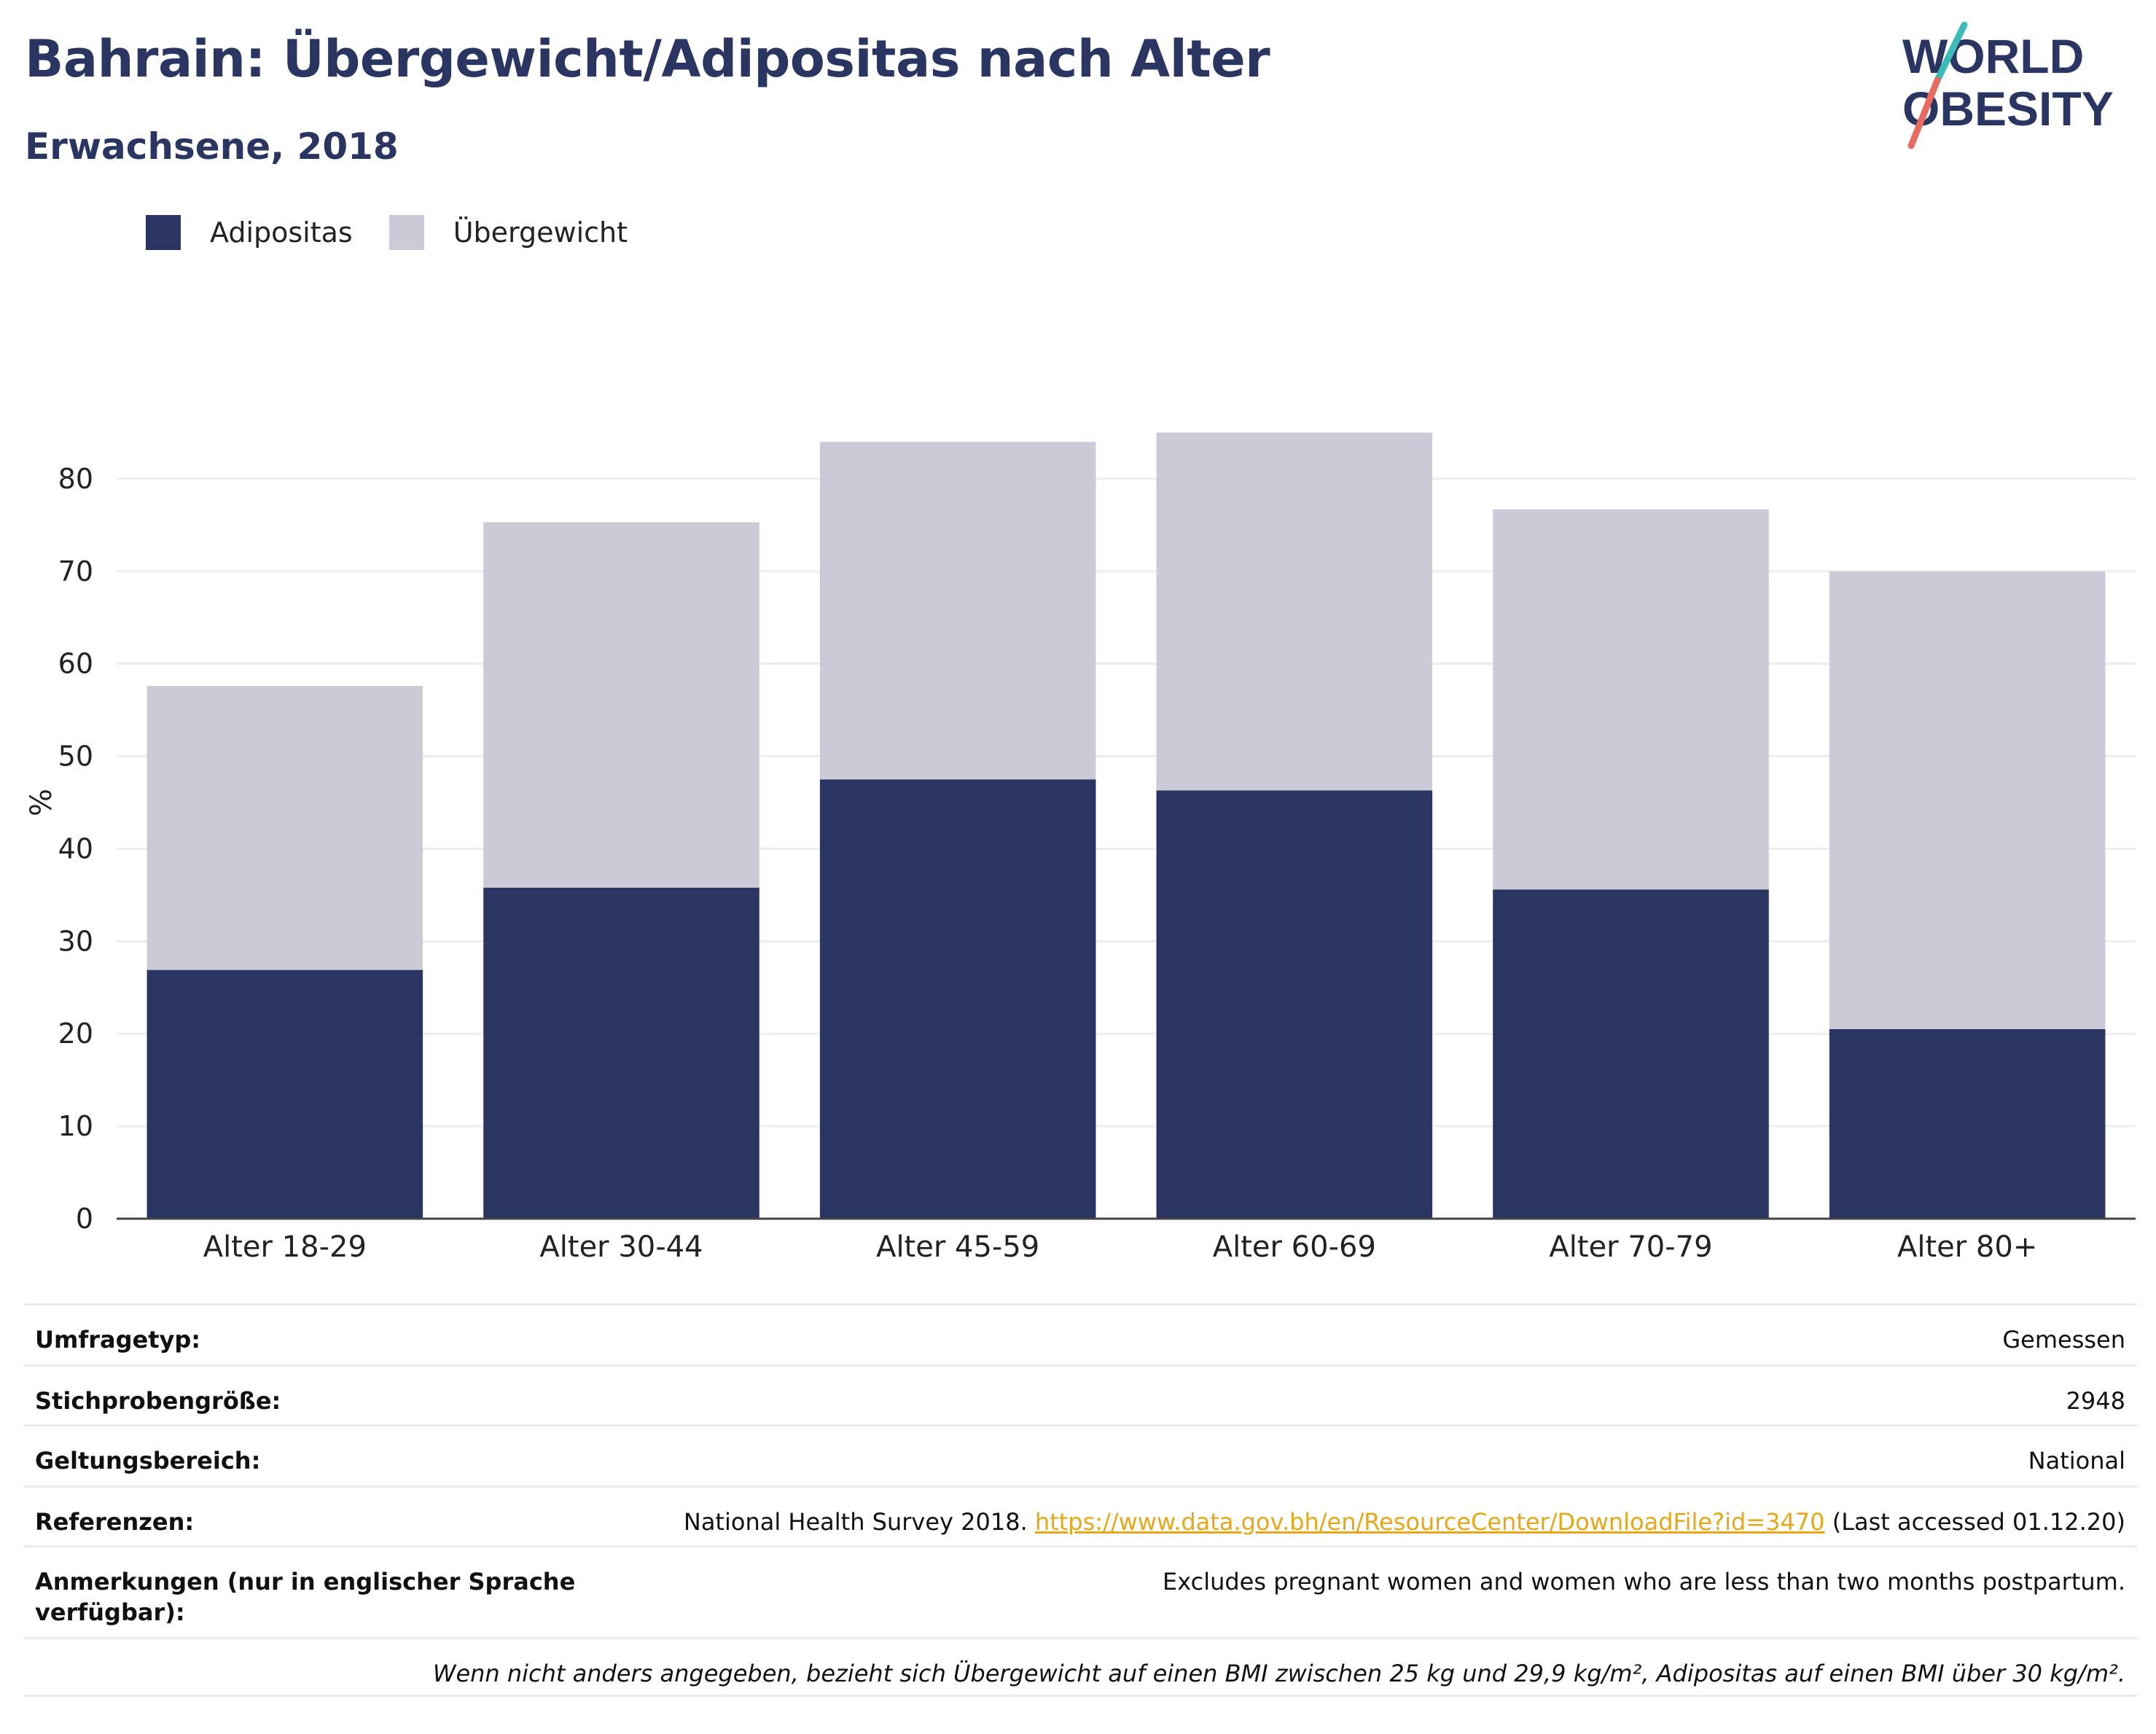 The height and width of the screenshot is (1734, 2156). What do you see at coordinates (2008, 109) in the screenshot?
I see `logo-line2: OBESITY` at bounding box center [2008, 109].